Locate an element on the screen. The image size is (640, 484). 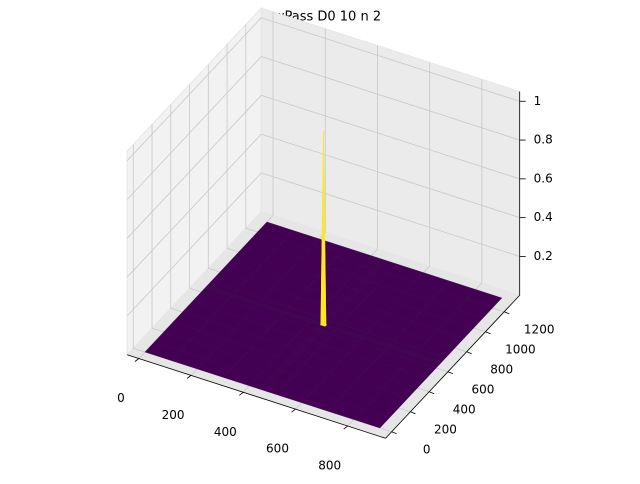
y-tick-label: 1000 is located at coordinates (520, 349).